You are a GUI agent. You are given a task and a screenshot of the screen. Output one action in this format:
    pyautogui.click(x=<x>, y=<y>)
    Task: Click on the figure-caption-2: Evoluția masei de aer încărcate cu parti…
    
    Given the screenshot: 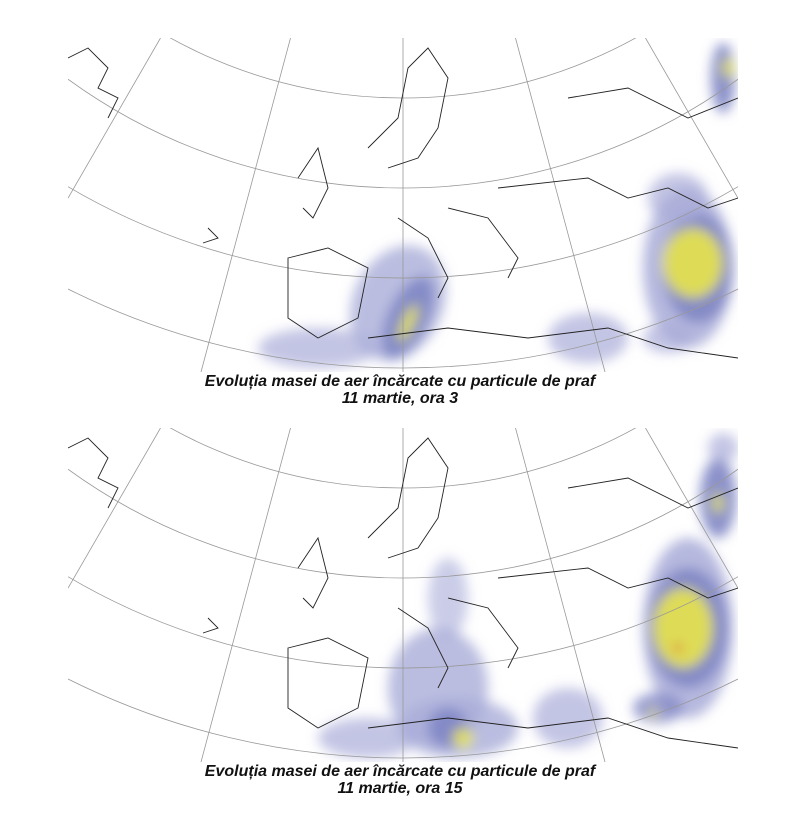 What is the action you would take?
    pyautogui.click(x=400, y=780)
    